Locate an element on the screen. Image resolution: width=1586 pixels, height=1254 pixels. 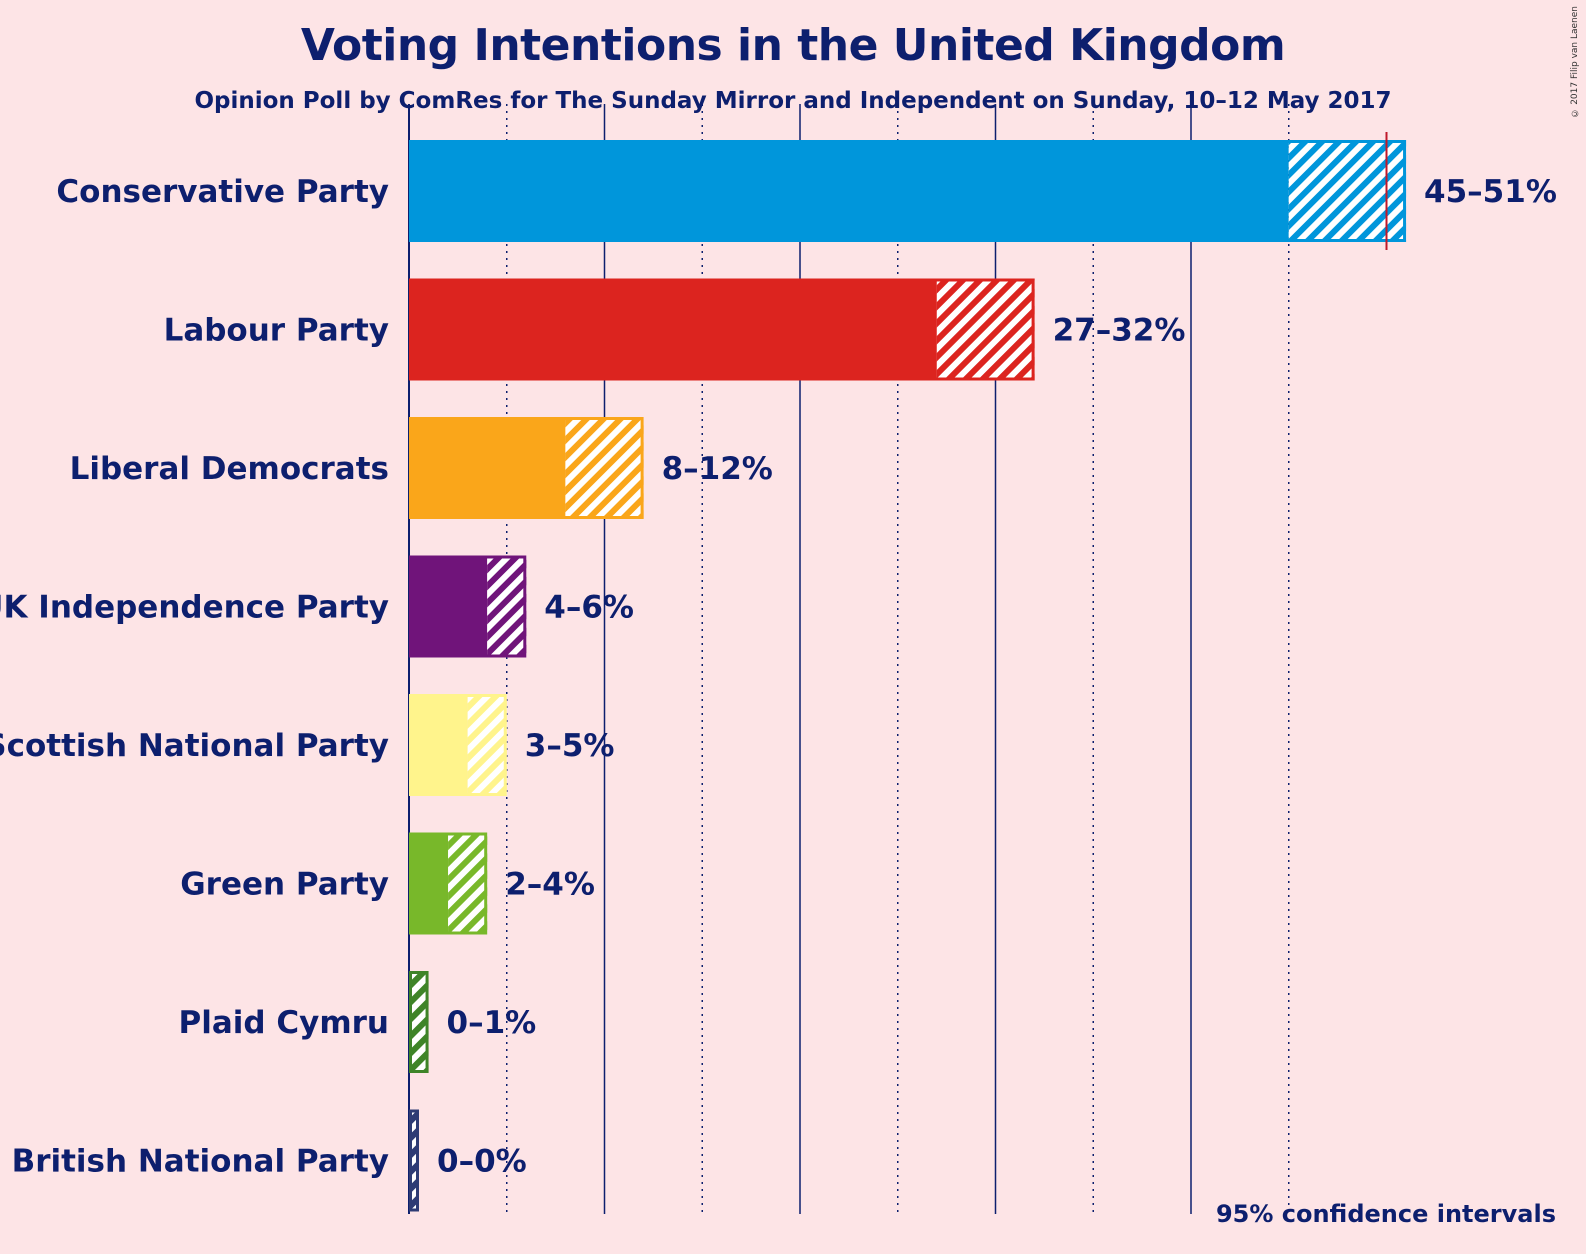
confidence-note: 95% confidence intervals is located at coordinates (1385, 1214).